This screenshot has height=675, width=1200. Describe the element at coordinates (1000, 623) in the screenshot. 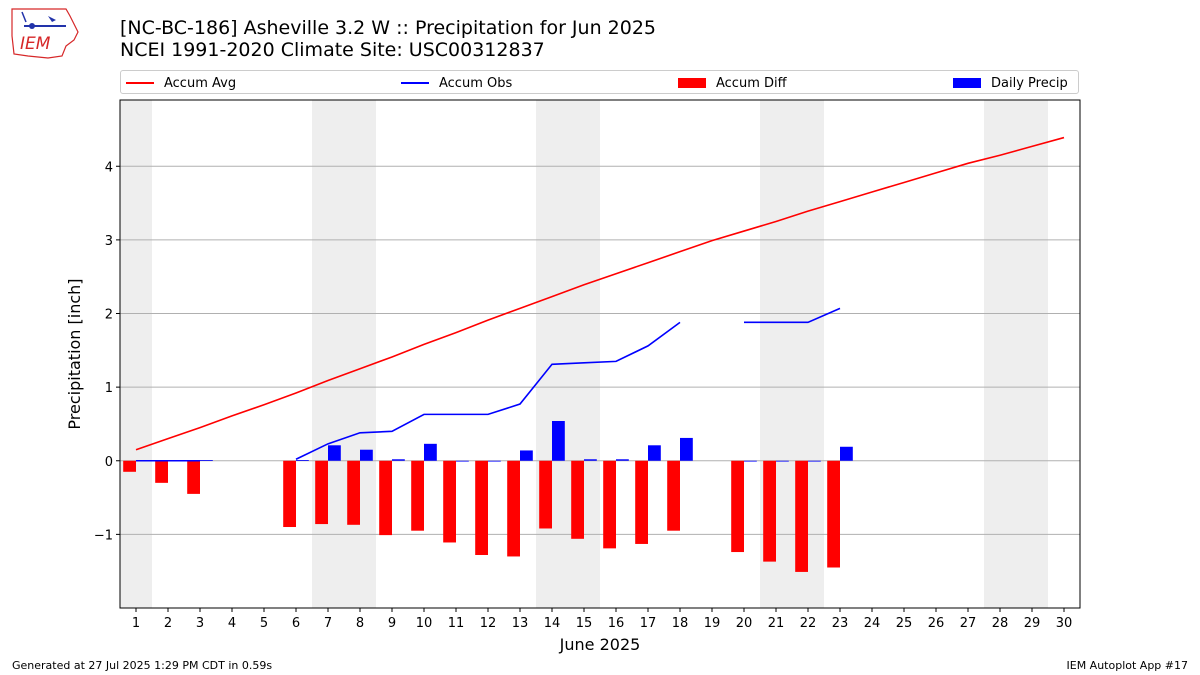

I see `x-tick-label: 28` at that location.